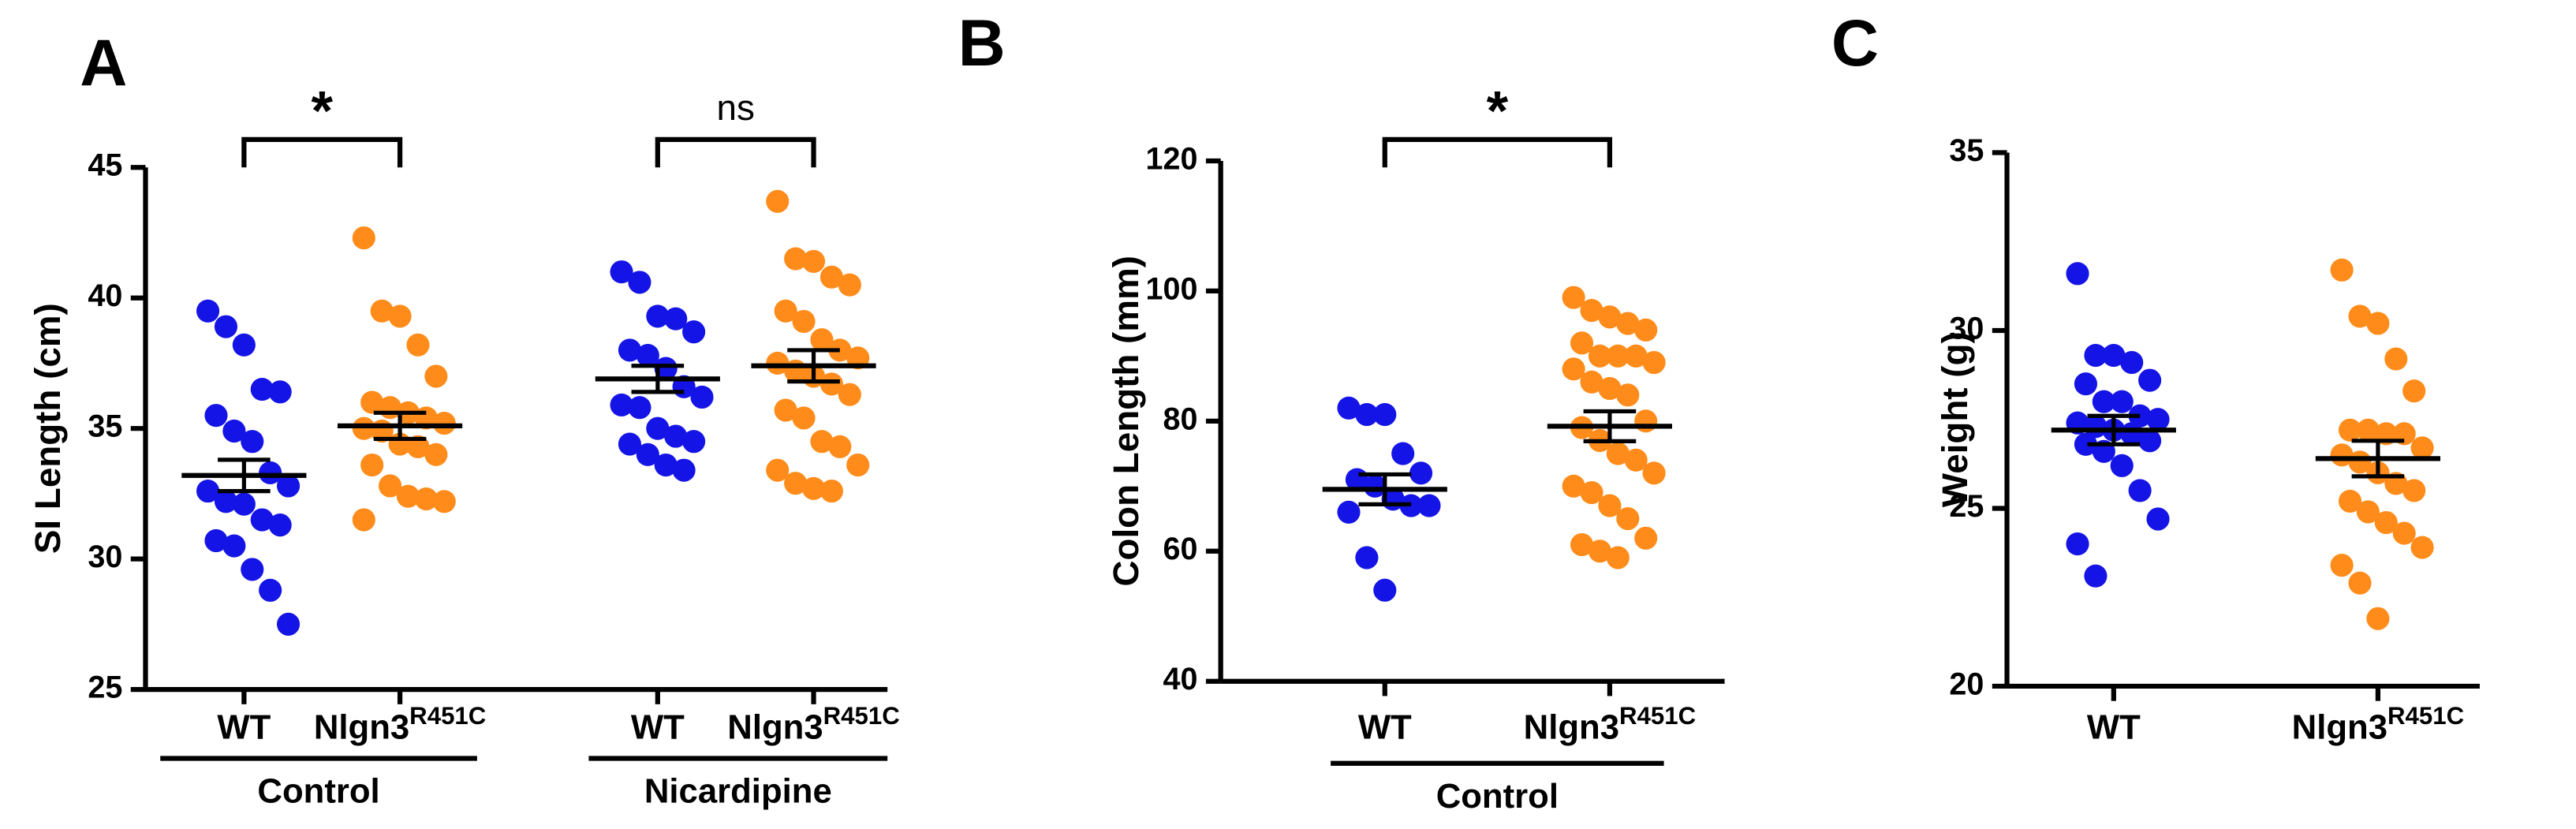  Describe the element at coordinates (1498, 110) in the screenshot. I see `significance-label: *` at that location.